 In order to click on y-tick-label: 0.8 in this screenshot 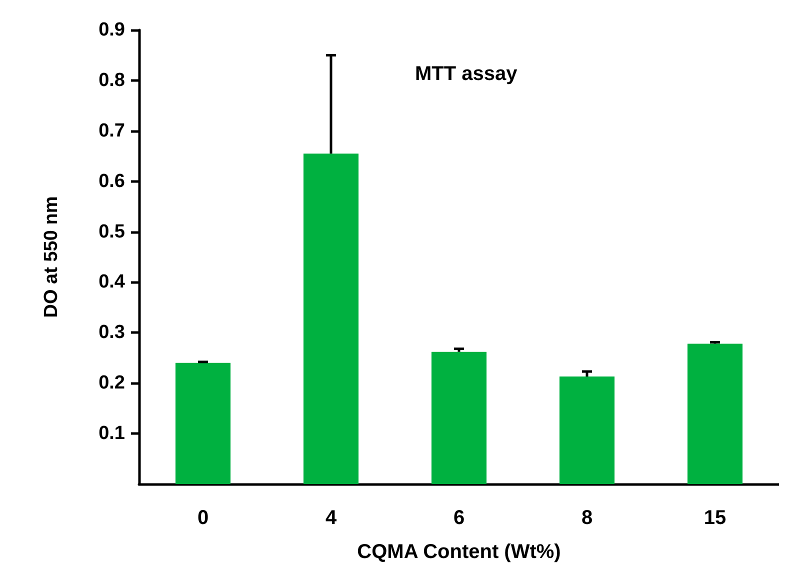, I will do `click(111, 80)`.